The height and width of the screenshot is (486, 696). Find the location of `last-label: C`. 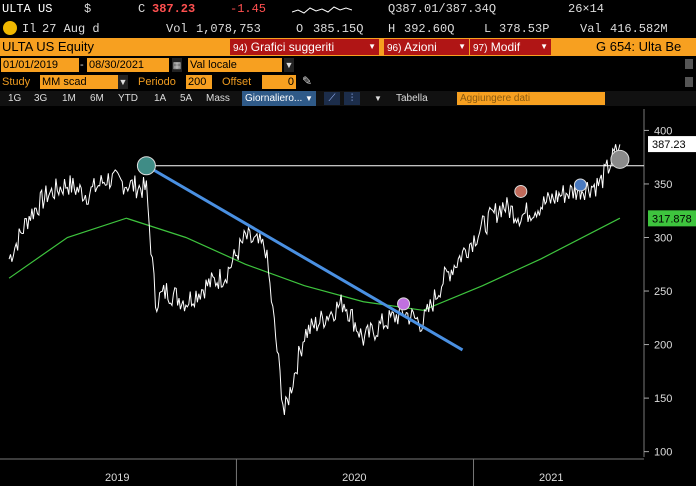

last-label: C is located at coordinates (142, 9).